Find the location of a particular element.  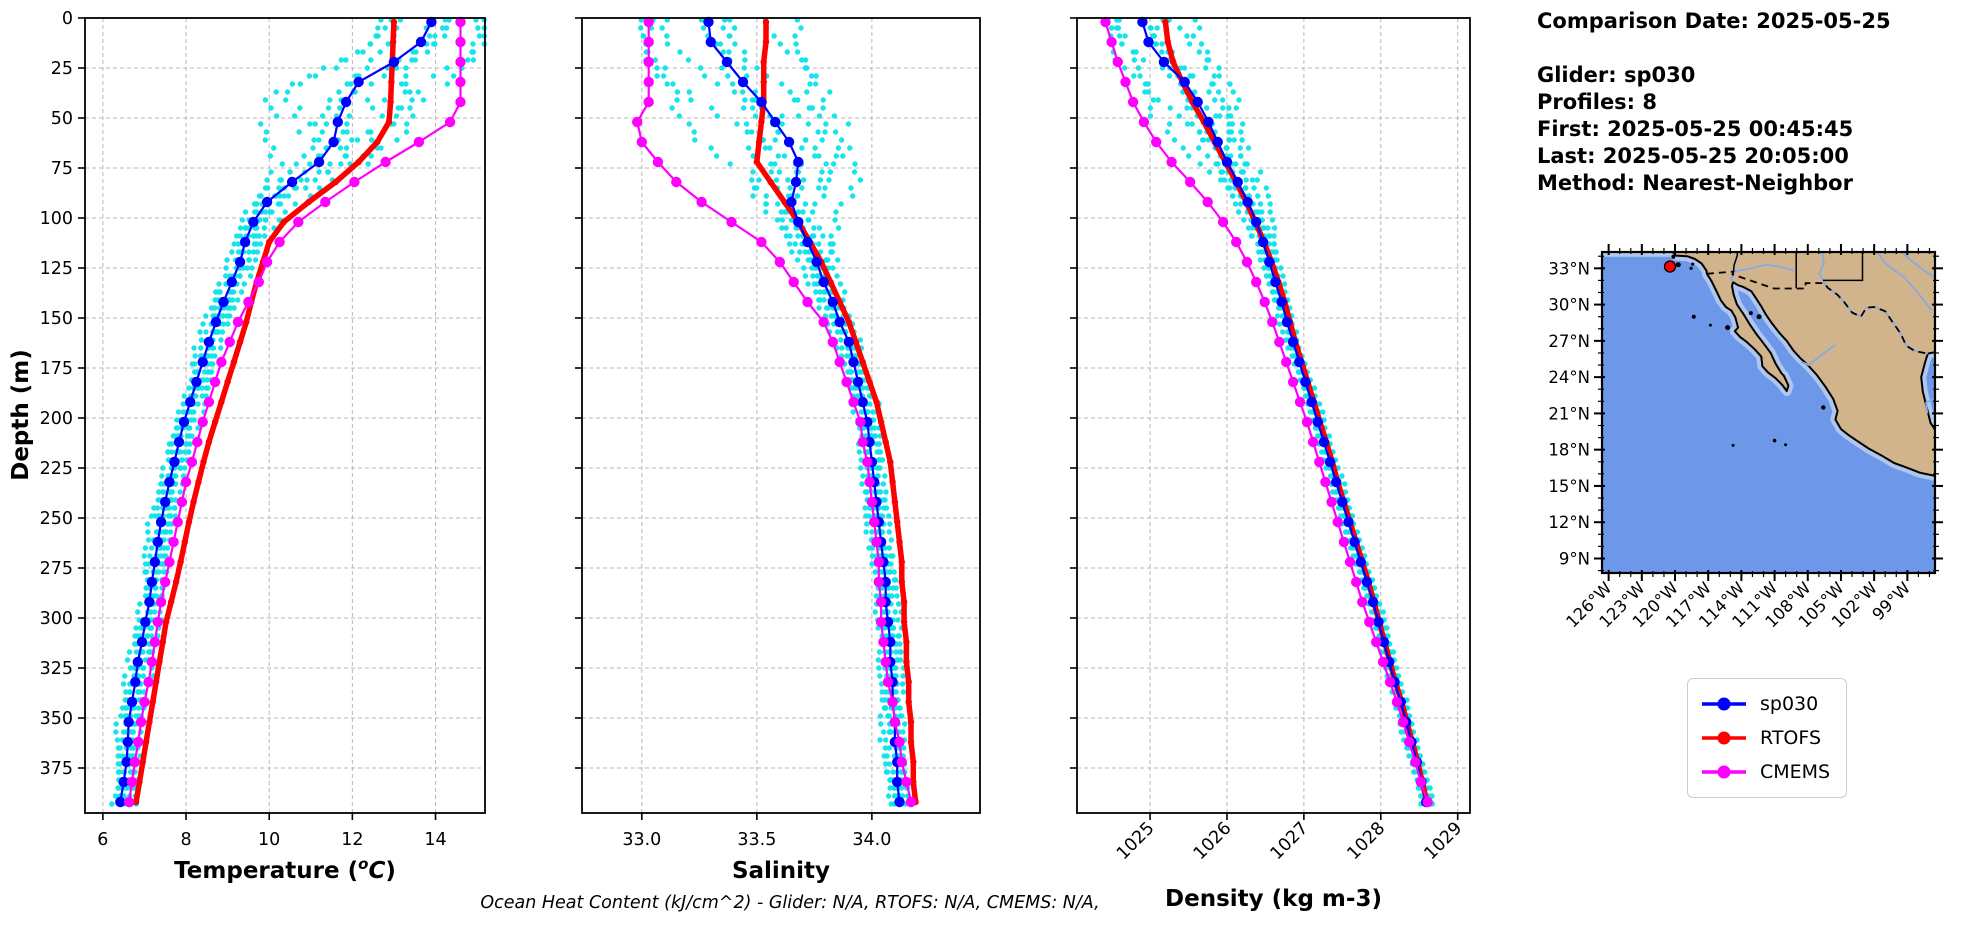

lon-tick-label: 99°W is located at coordinates (1892, 601).